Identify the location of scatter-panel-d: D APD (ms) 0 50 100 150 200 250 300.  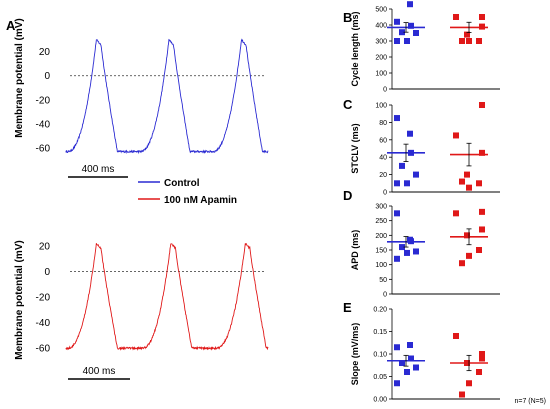
(421, 243).